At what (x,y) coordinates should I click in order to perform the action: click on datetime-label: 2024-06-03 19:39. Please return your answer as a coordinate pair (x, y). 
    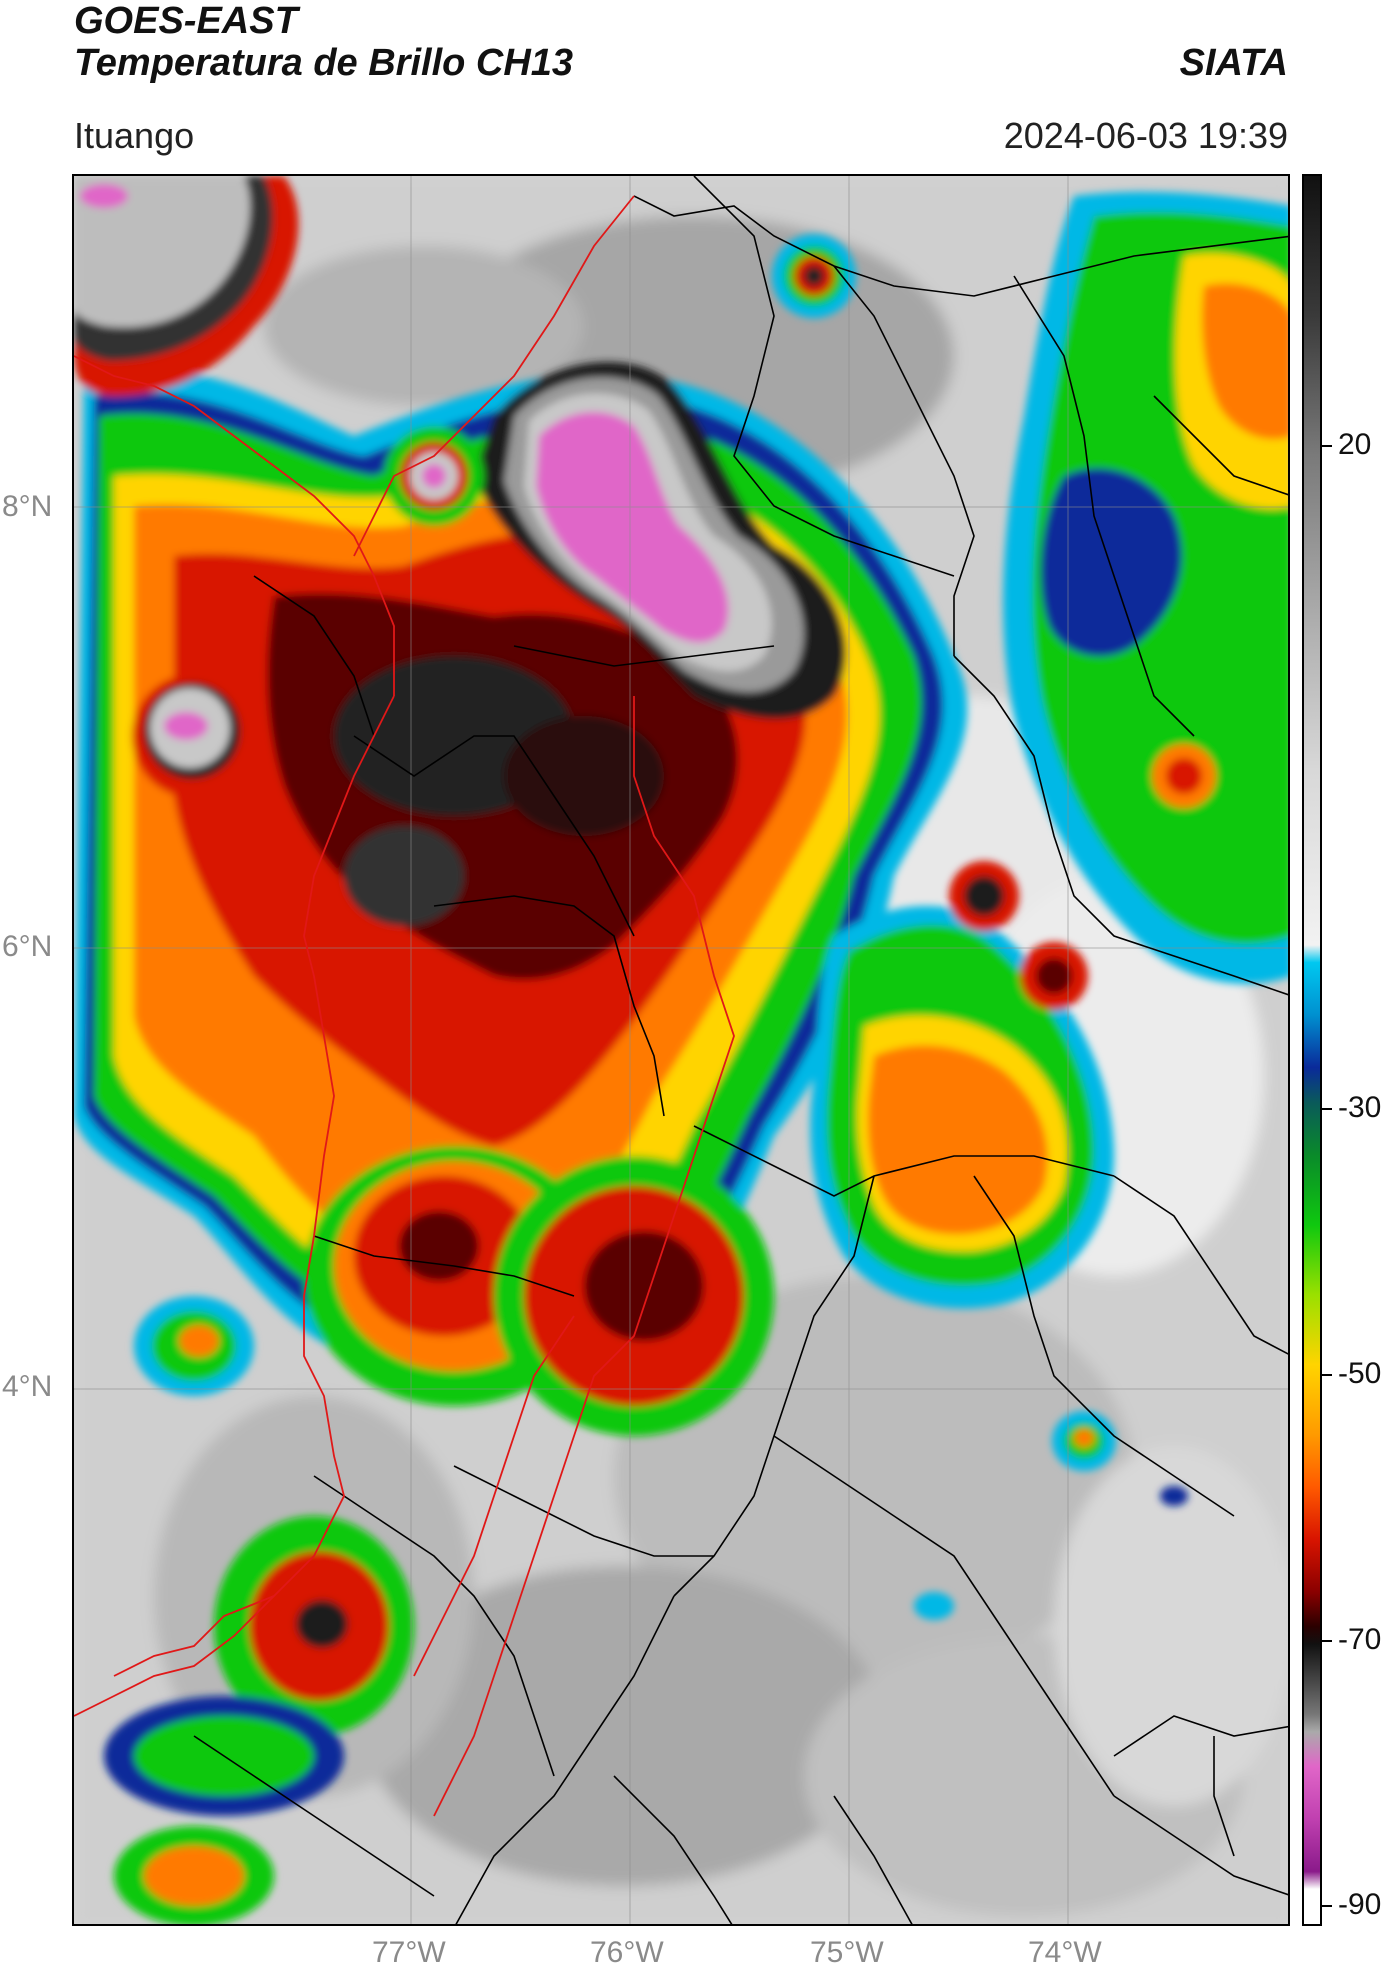
    Looking at the image, I should click on (1145, 135).